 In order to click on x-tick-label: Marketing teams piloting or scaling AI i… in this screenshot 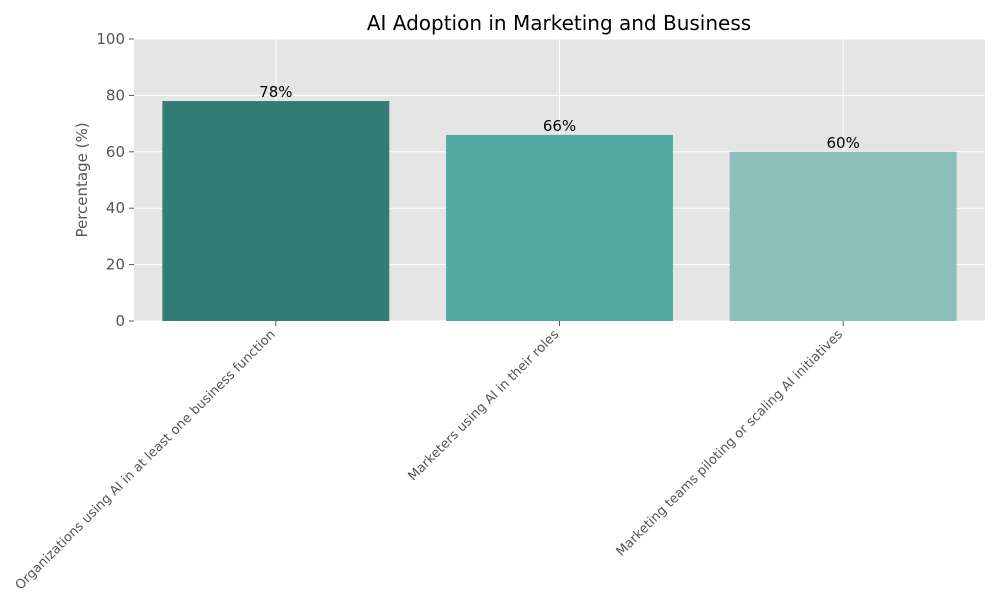, I will do `click(730, 443)`.